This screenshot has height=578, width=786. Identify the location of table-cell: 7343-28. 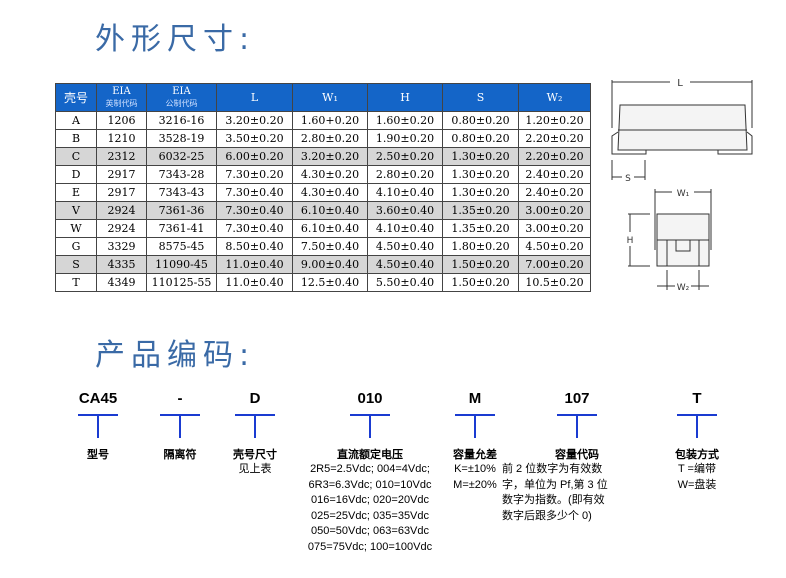
(181, 174).